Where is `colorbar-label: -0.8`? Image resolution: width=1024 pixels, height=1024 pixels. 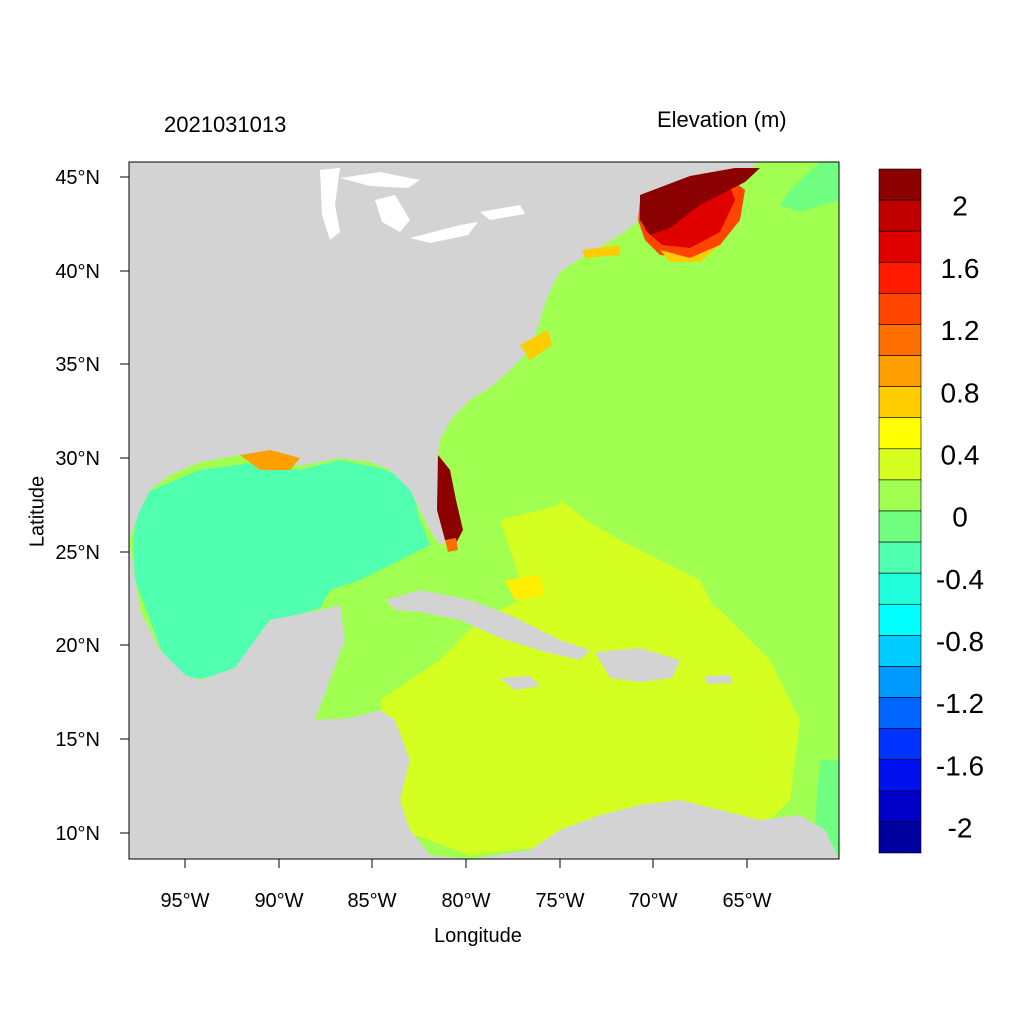
colorbar-label: -0.8 is located at coordinates (960, 641).